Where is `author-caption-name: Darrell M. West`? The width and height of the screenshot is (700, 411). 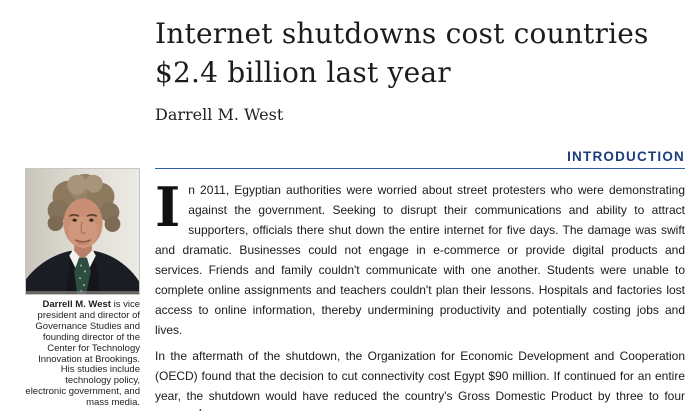
author-caption-name: Darrell M. West is located at coordinates (76, 304).